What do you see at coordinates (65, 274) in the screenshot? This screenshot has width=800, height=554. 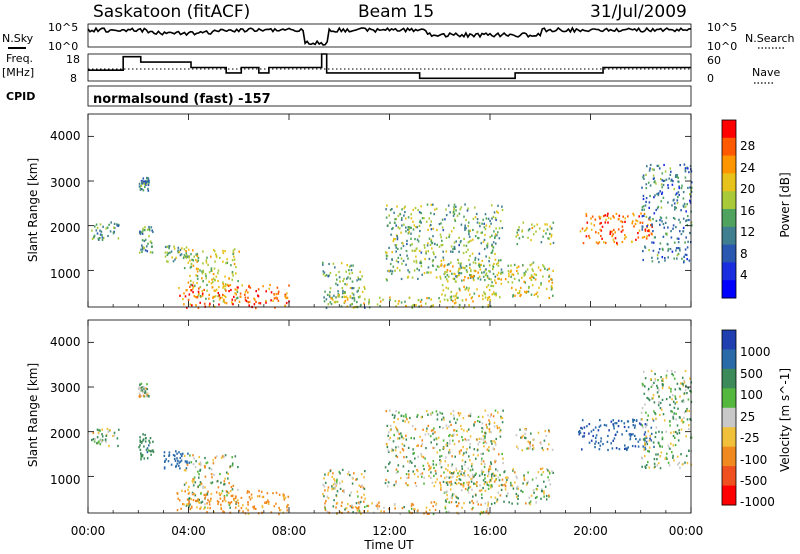 I see `power-ytick-1000: 1000` at bounding box center [65, 274].